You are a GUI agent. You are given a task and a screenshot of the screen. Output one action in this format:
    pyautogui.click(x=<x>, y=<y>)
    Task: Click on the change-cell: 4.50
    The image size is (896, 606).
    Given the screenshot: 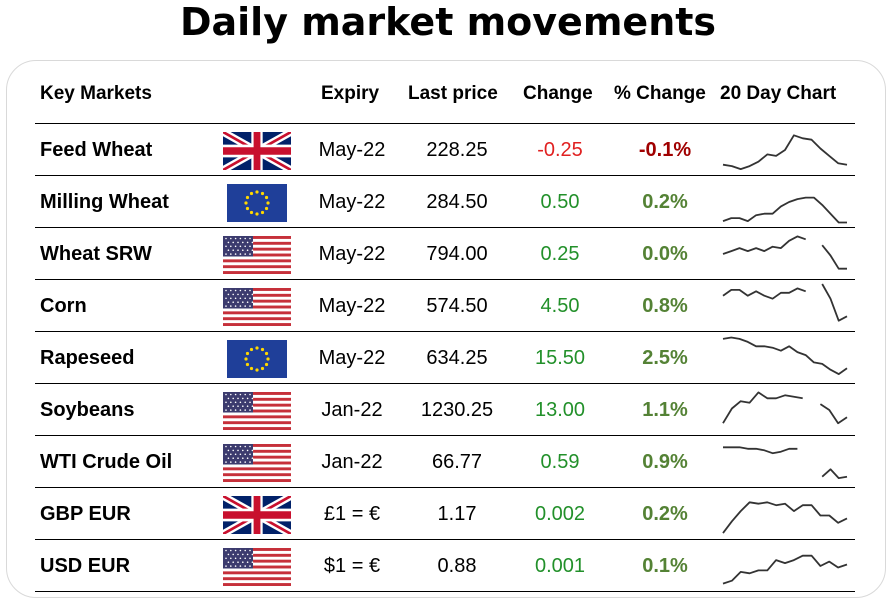 What is the action you would take?
    pyautogui.click(x=560, y=306)
    